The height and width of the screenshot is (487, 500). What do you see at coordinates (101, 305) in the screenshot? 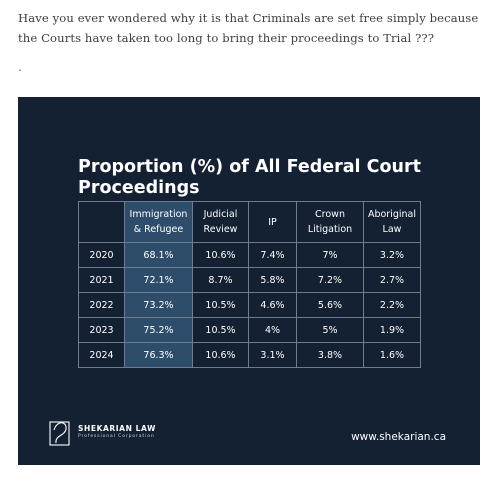
I see `year-cell: 2022` at bounding box center [101, 305].